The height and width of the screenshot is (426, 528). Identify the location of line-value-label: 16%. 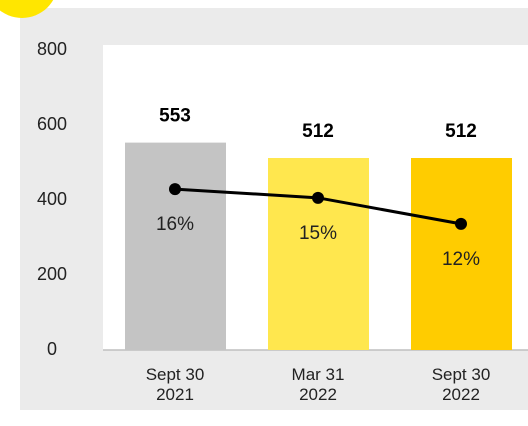
(175, 224).